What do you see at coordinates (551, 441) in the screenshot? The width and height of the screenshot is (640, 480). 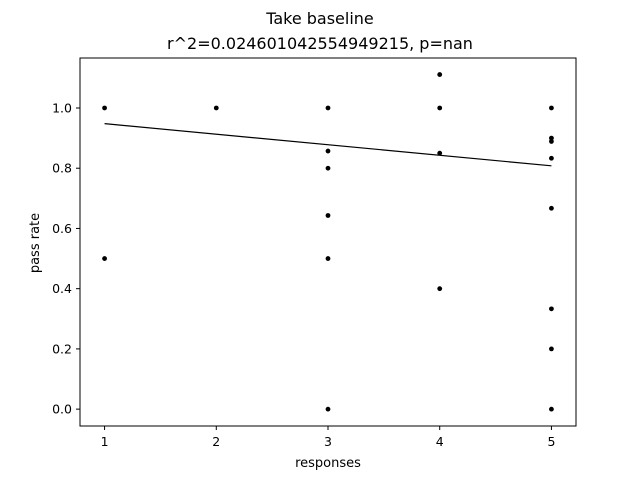 I see `x-tick-label: 5` at bounding box center [551, 441].